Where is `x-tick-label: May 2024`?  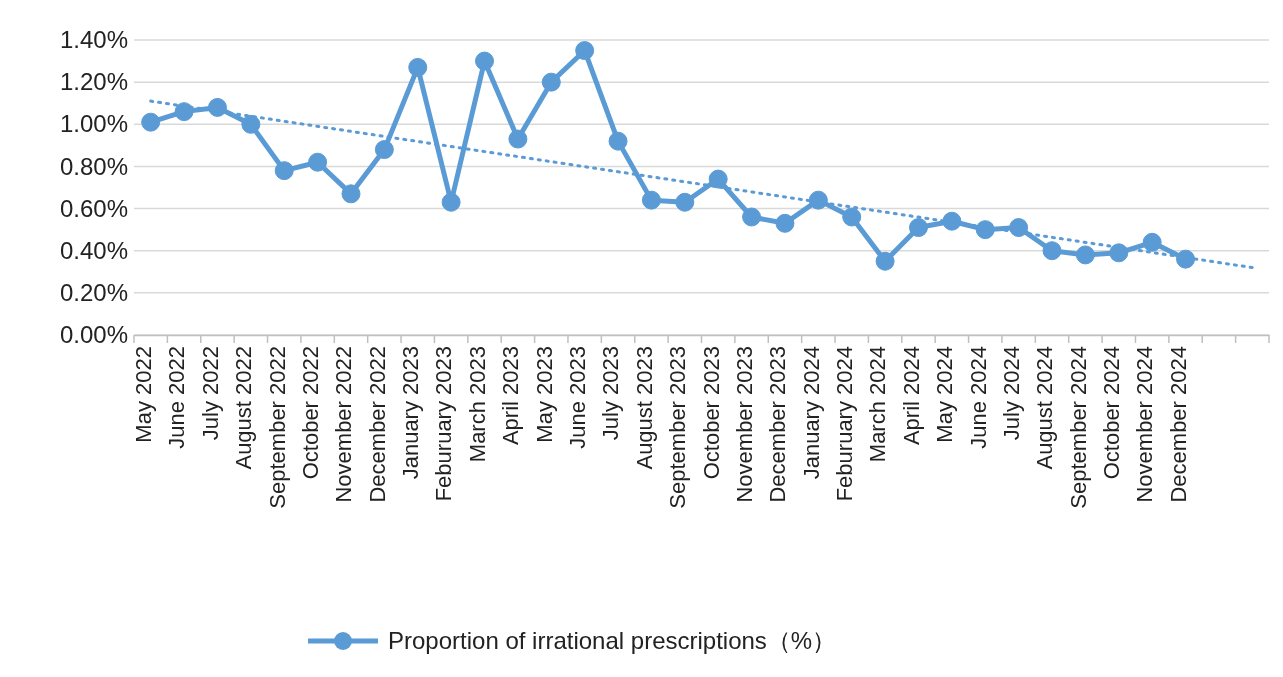 x-tick-label: May 2024 is located at coordinates (945, 394).